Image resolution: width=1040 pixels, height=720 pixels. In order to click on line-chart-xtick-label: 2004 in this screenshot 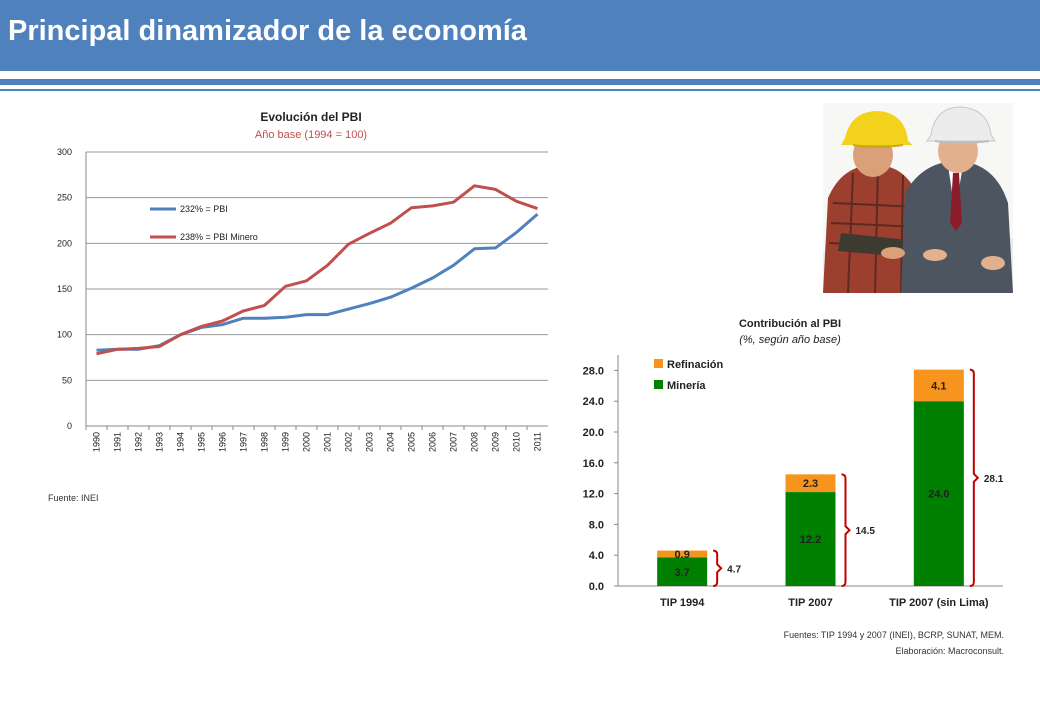, I will do `click(391, 442)`.